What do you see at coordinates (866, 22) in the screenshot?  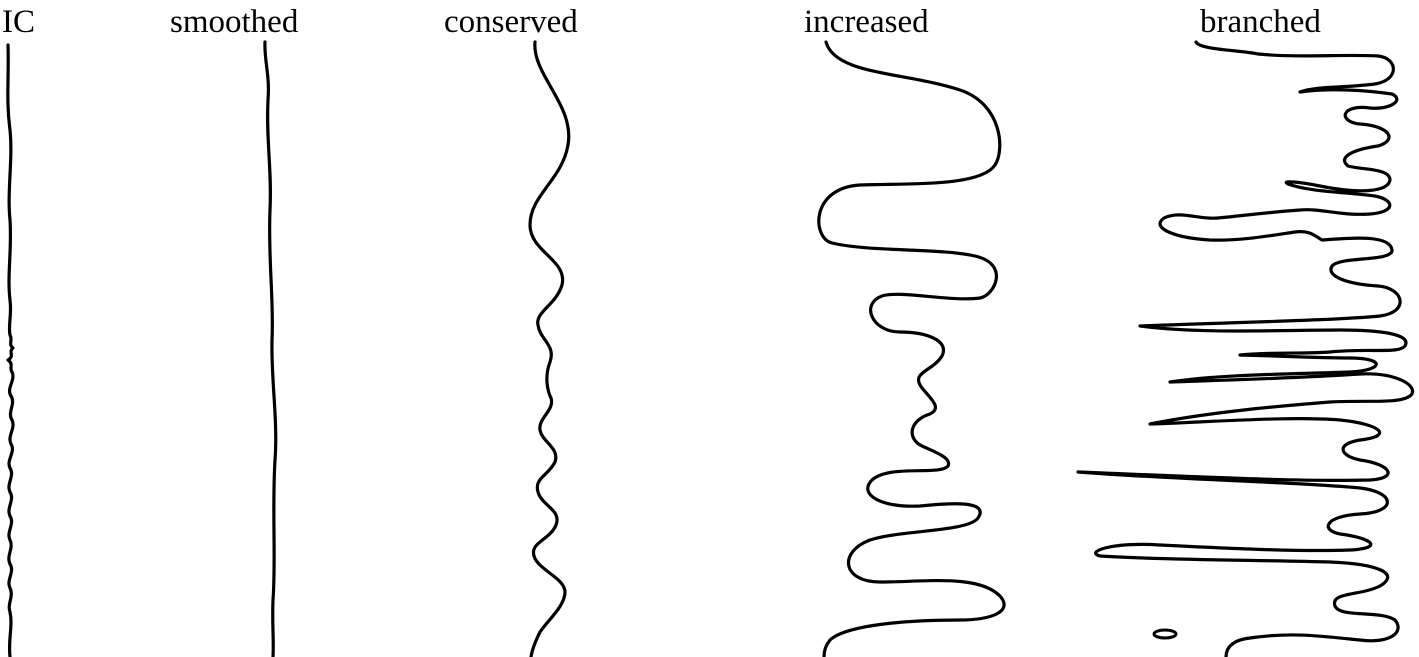 I see `label-increased: increased` at bounding box center [866, 22].